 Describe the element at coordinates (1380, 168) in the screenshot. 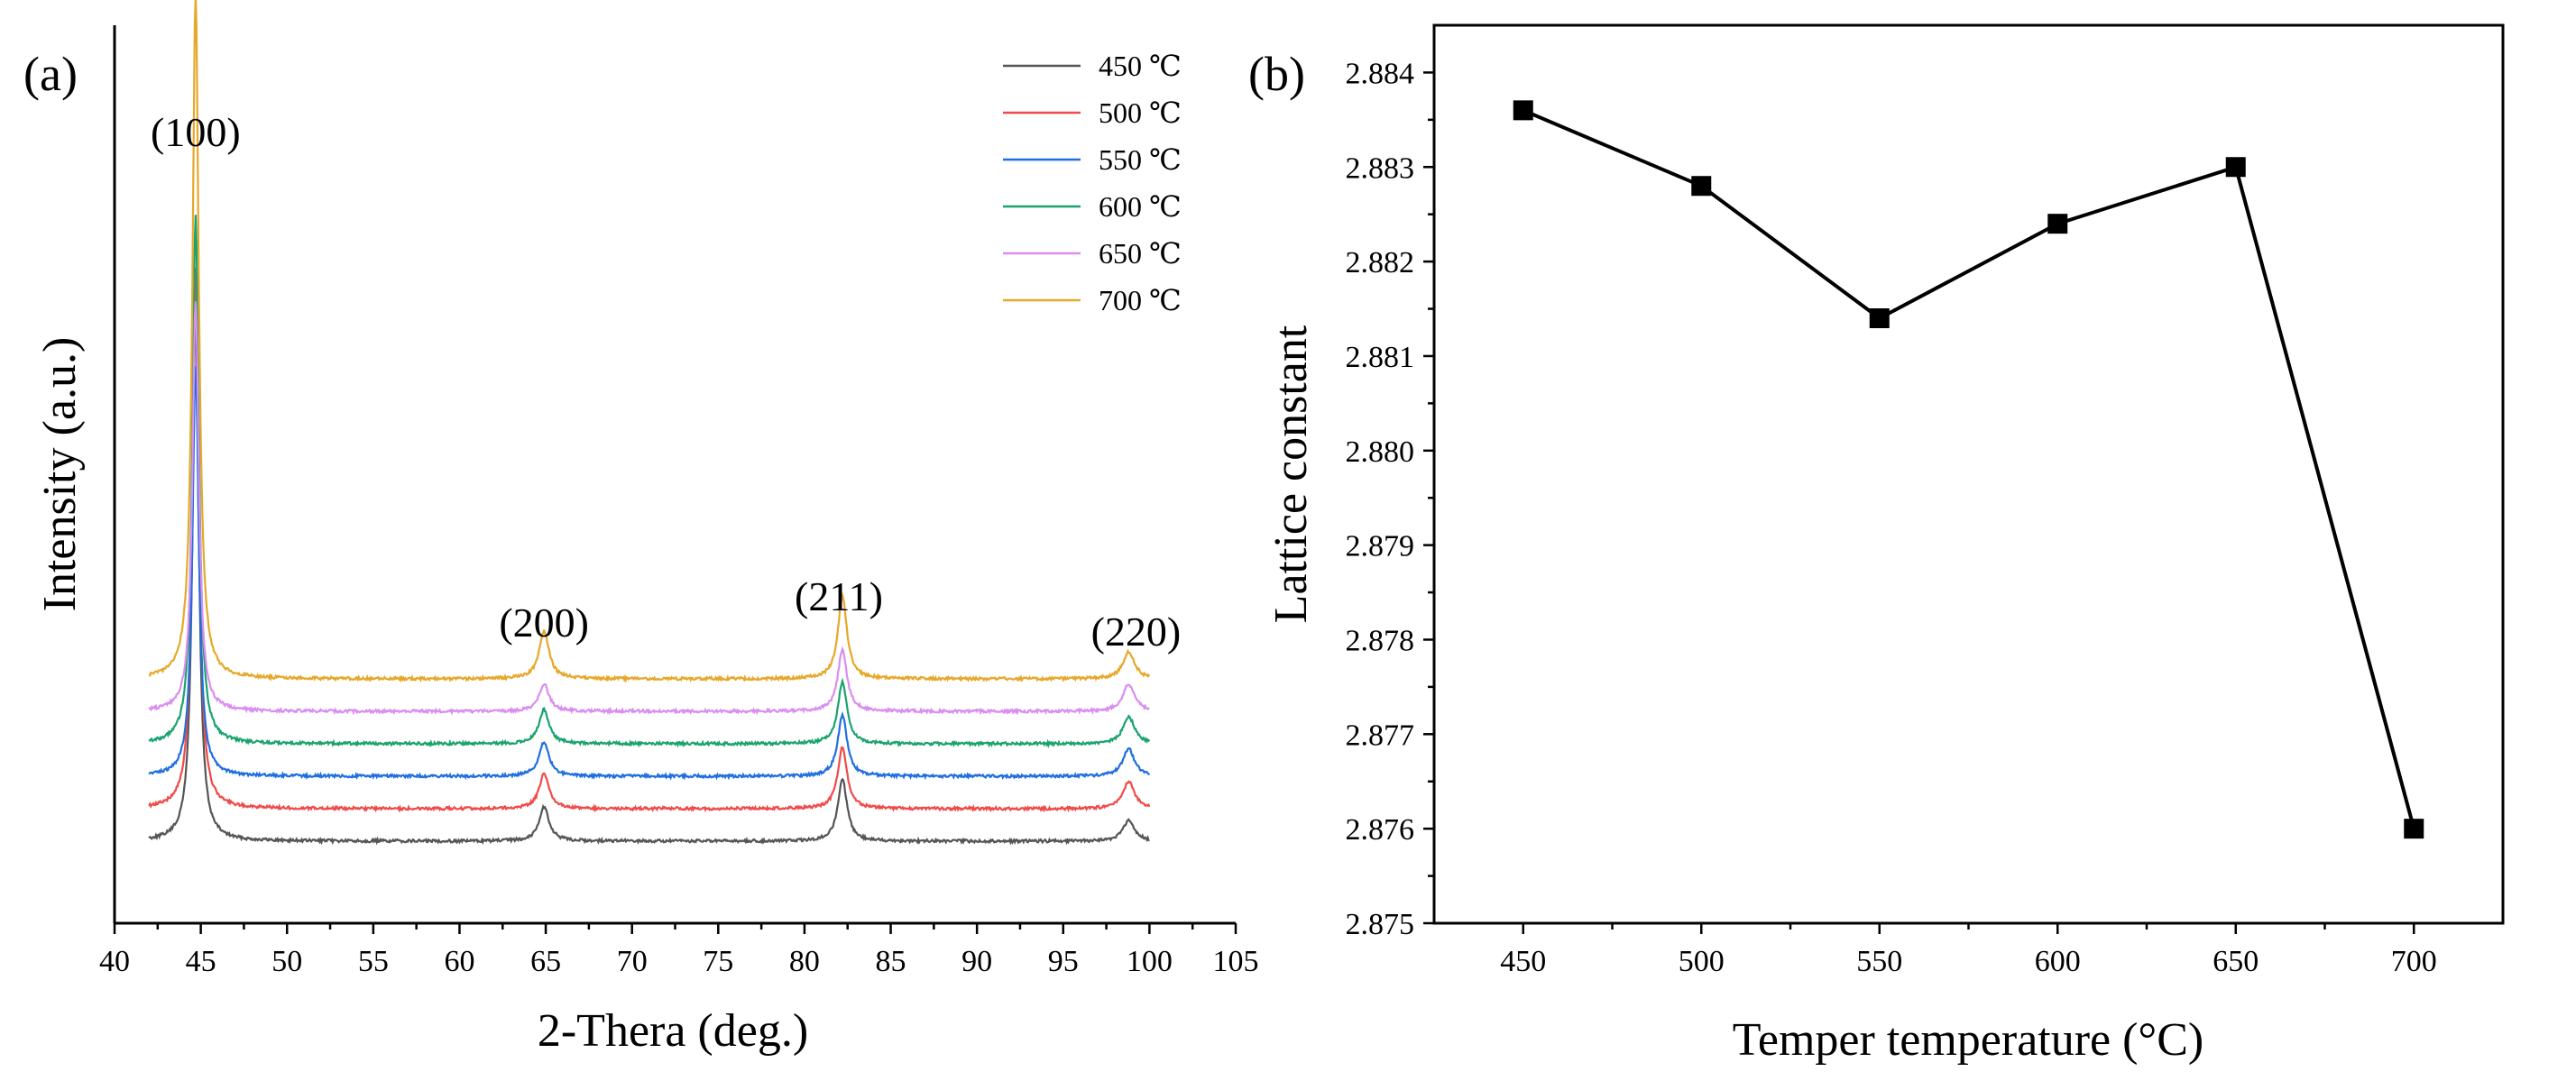

I see `lattice-y-tick-label: 2.883` at that location.